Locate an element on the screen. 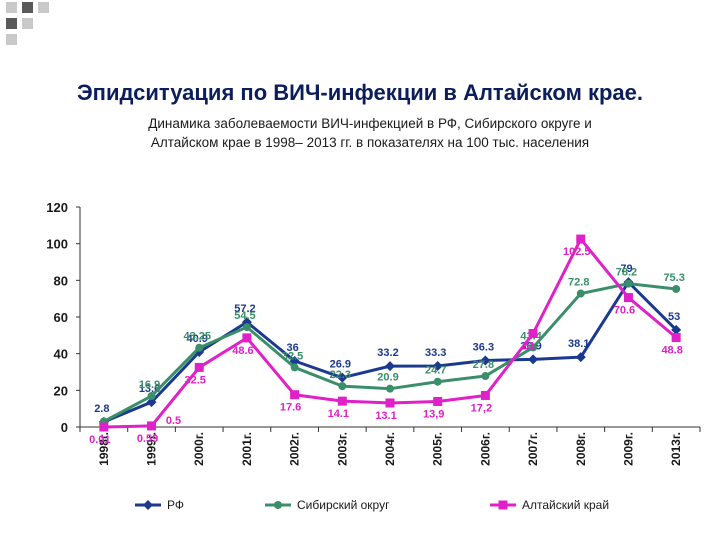 The width and height of the screenshot is (720, 540). data-label-s3: 13.1 is located at coordinates (385, 416).